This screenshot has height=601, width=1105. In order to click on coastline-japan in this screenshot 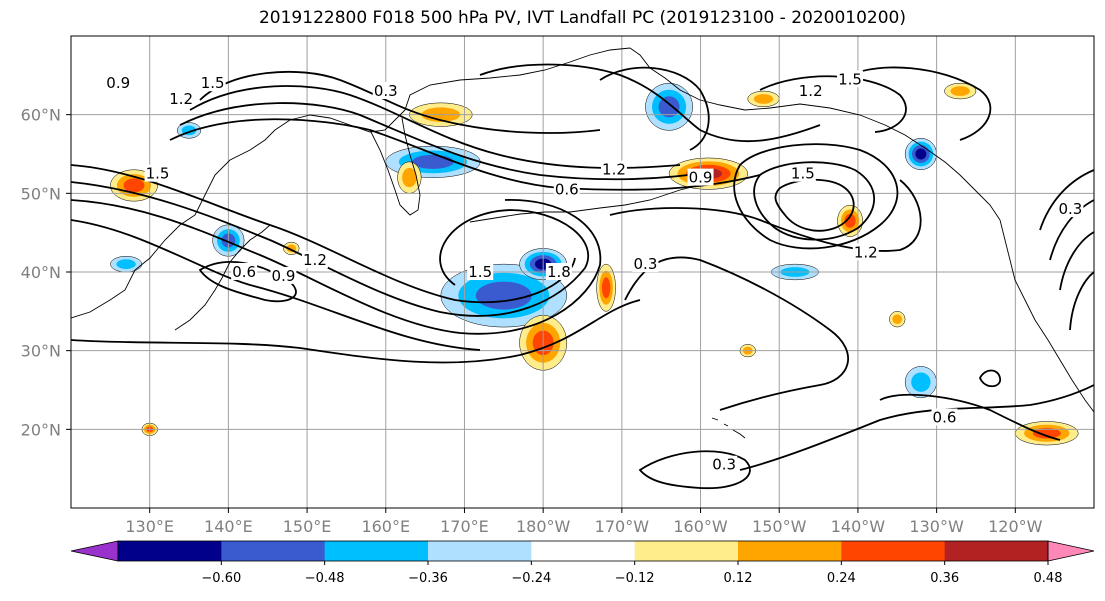, I will do `click(222, 277)`.